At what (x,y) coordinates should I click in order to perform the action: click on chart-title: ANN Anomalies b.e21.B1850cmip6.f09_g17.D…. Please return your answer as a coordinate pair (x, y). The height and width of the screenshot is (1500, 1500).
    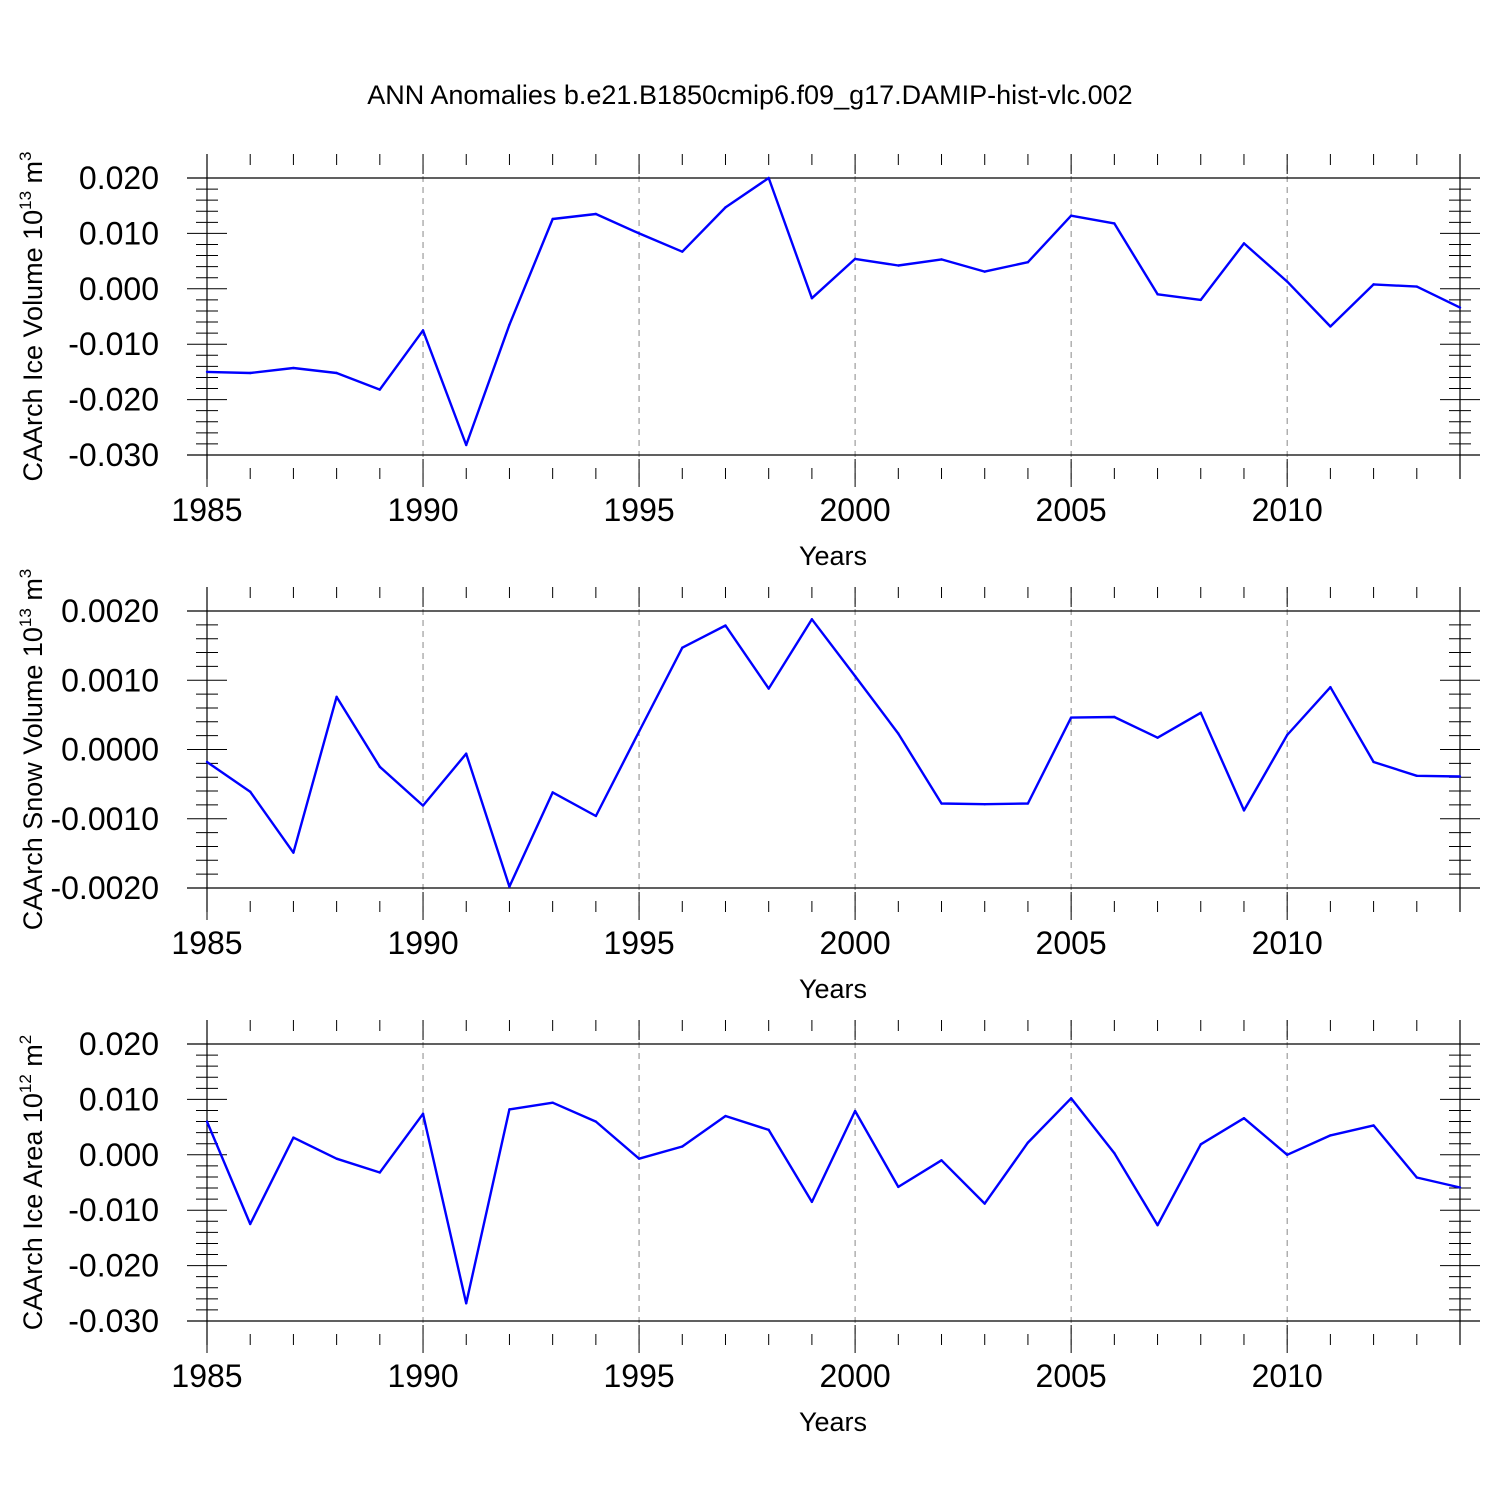
    Looking at the image, I should click on (749, 95).